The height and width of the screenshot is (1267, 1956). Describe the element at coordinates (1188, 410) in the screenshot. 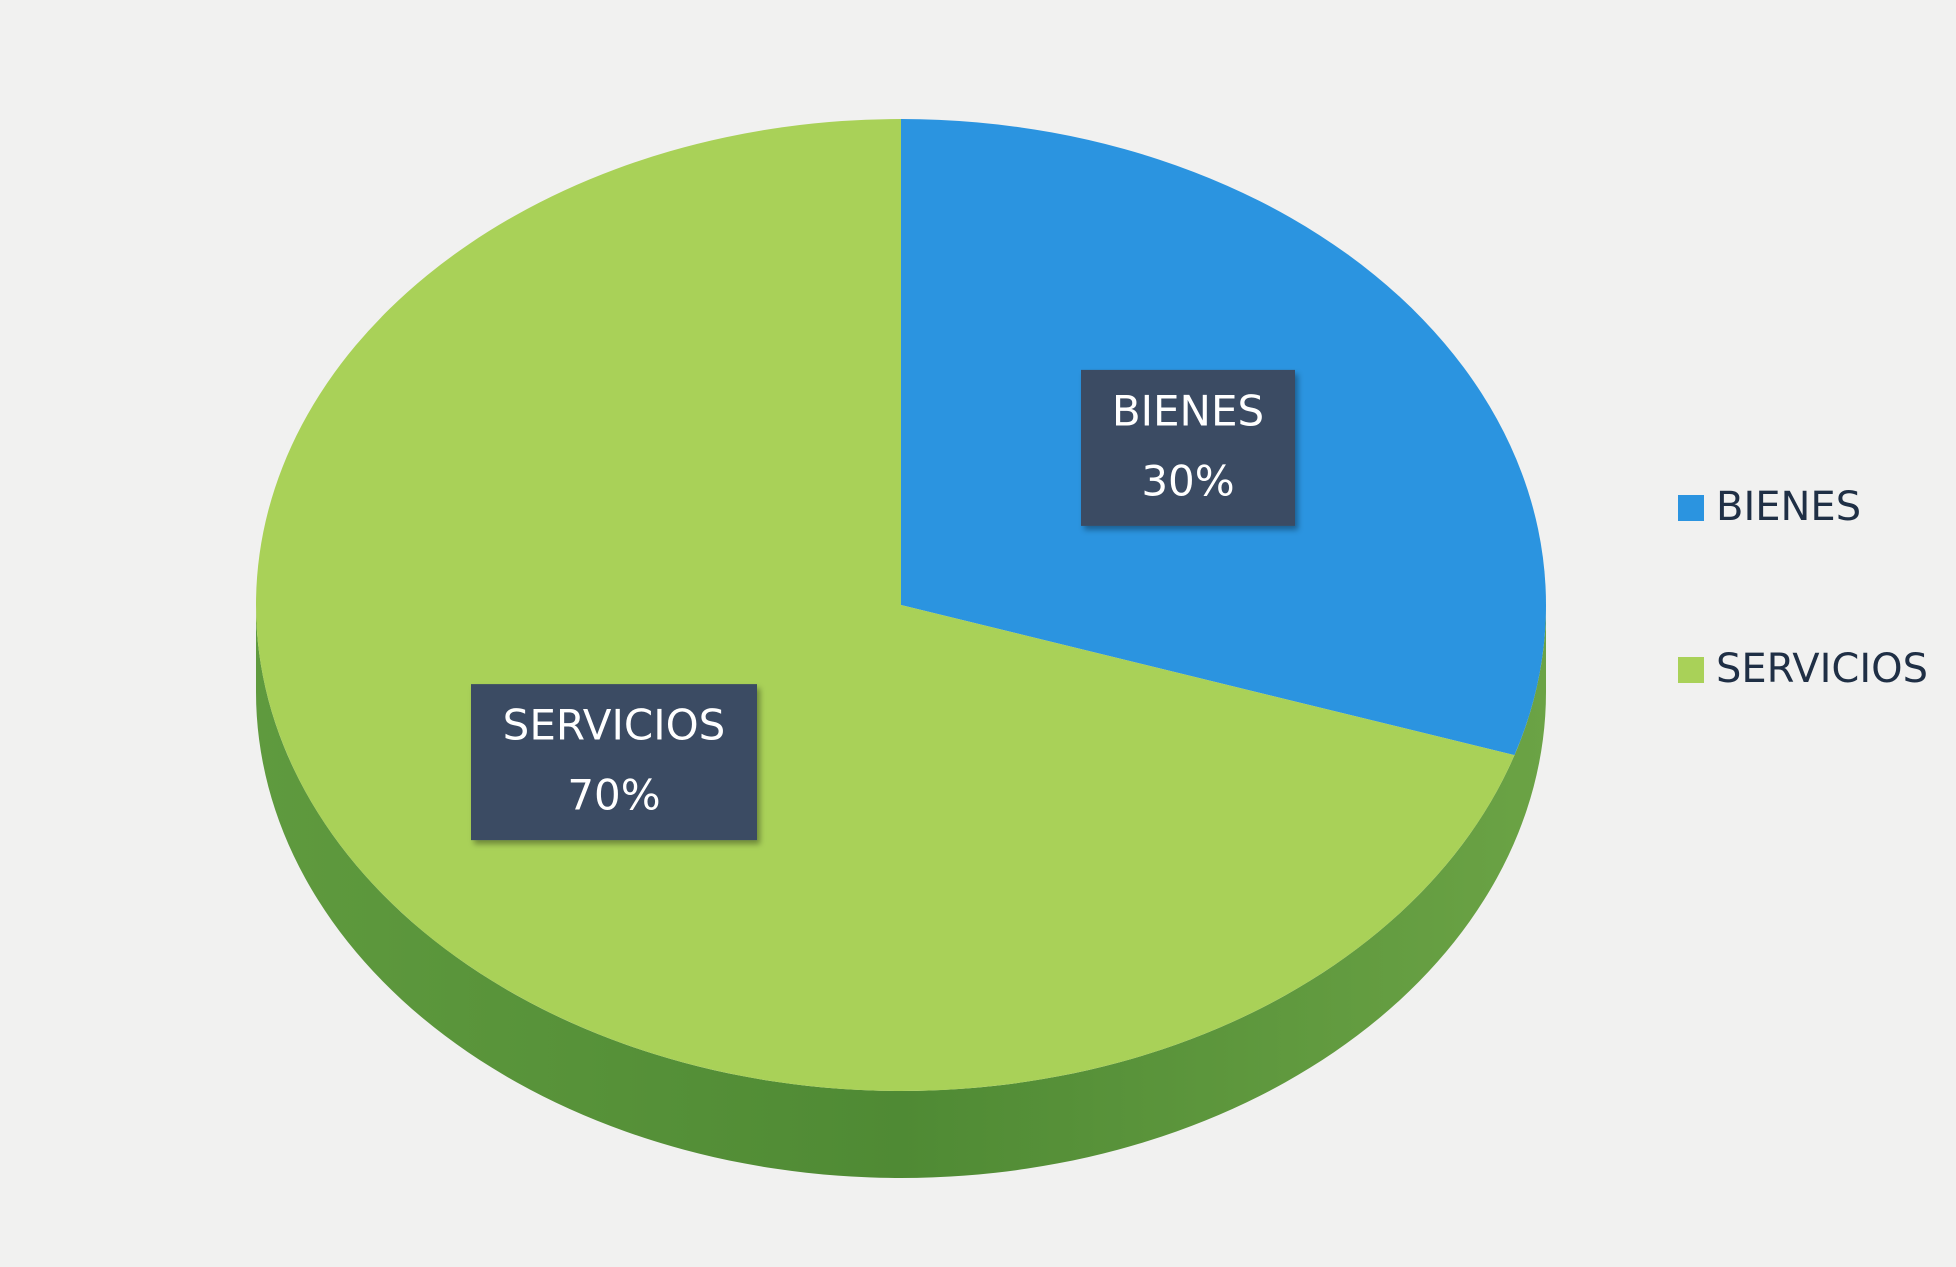

I see `data-label-category: BIENES` at that location.